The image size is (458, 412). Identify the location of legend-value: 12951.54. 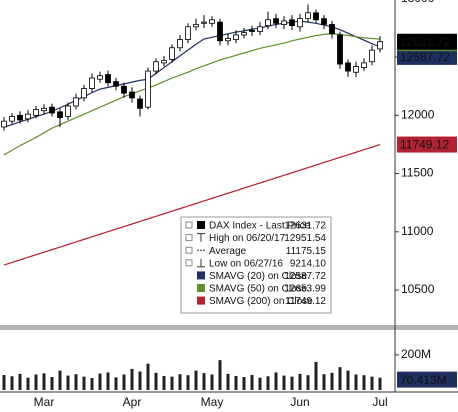
(305, 238).